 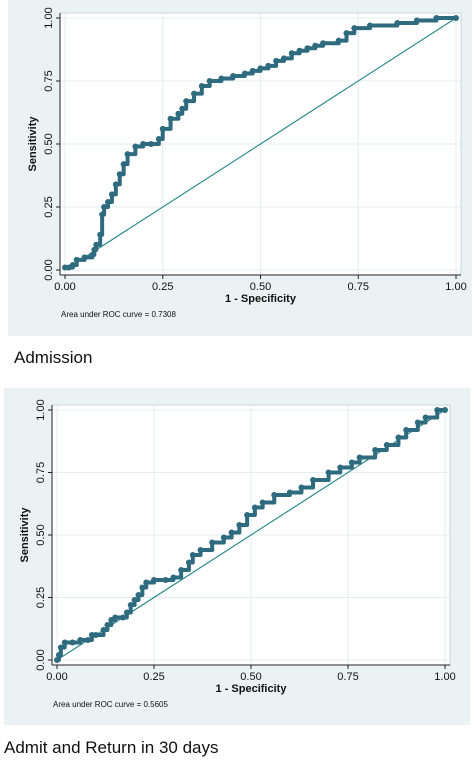 I want to click on y-tick-label: 0.25, so click(x=49, y=206).